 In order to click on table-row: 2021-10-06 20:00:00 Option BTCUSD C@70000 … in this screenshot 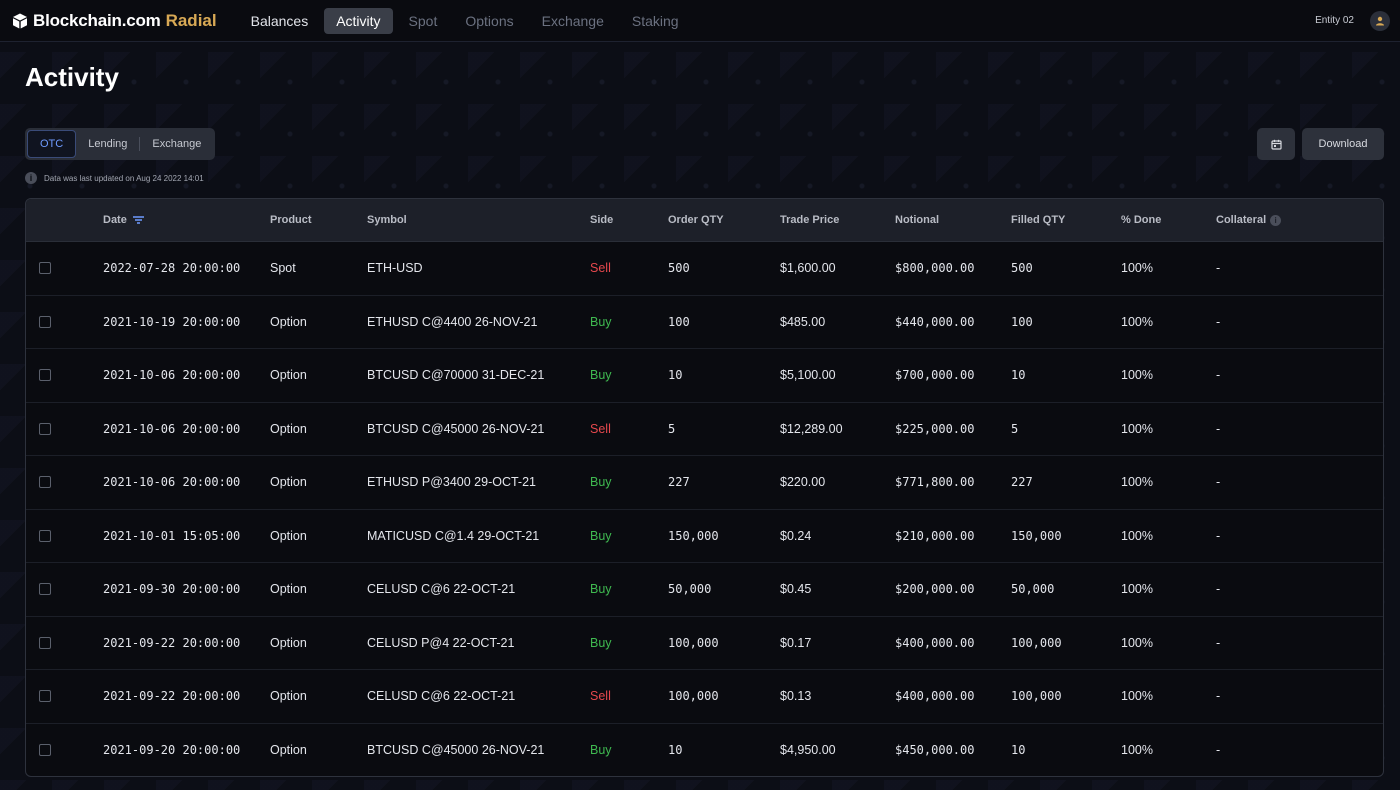, I will do `click(704, 376)`.